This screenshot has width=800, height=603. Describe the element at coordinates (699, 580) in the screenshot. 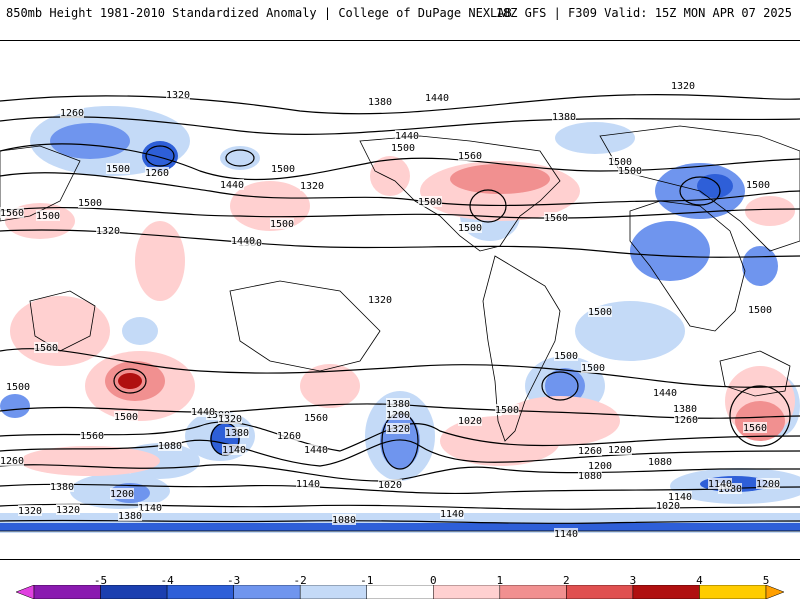

I see `colorbar-tick-label: 4` at that location.